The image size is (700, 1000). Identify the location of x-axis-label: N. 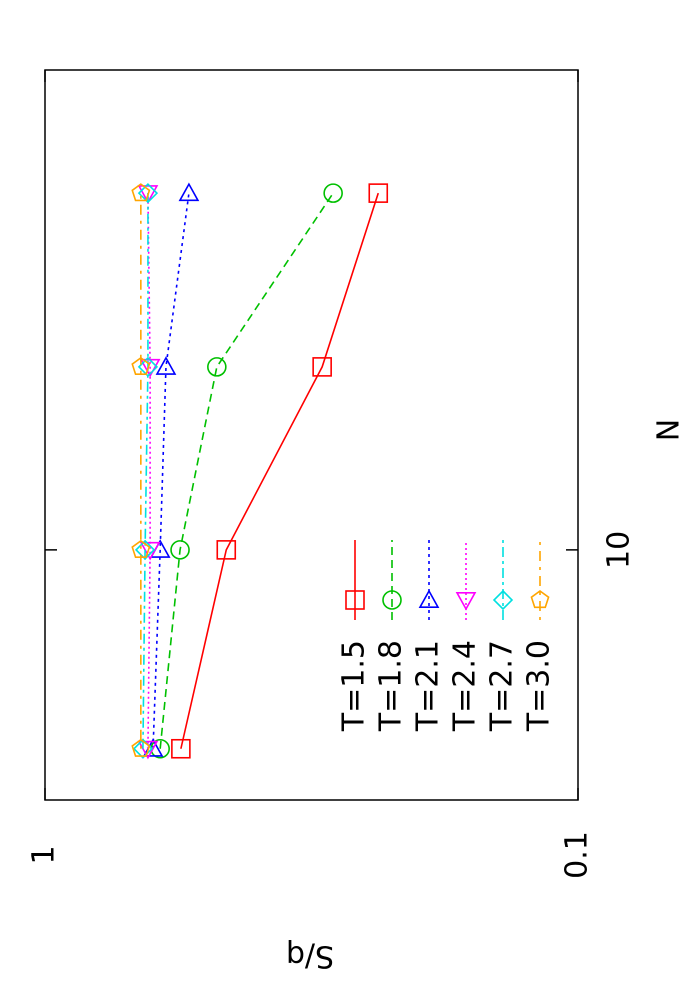
(669, 430).